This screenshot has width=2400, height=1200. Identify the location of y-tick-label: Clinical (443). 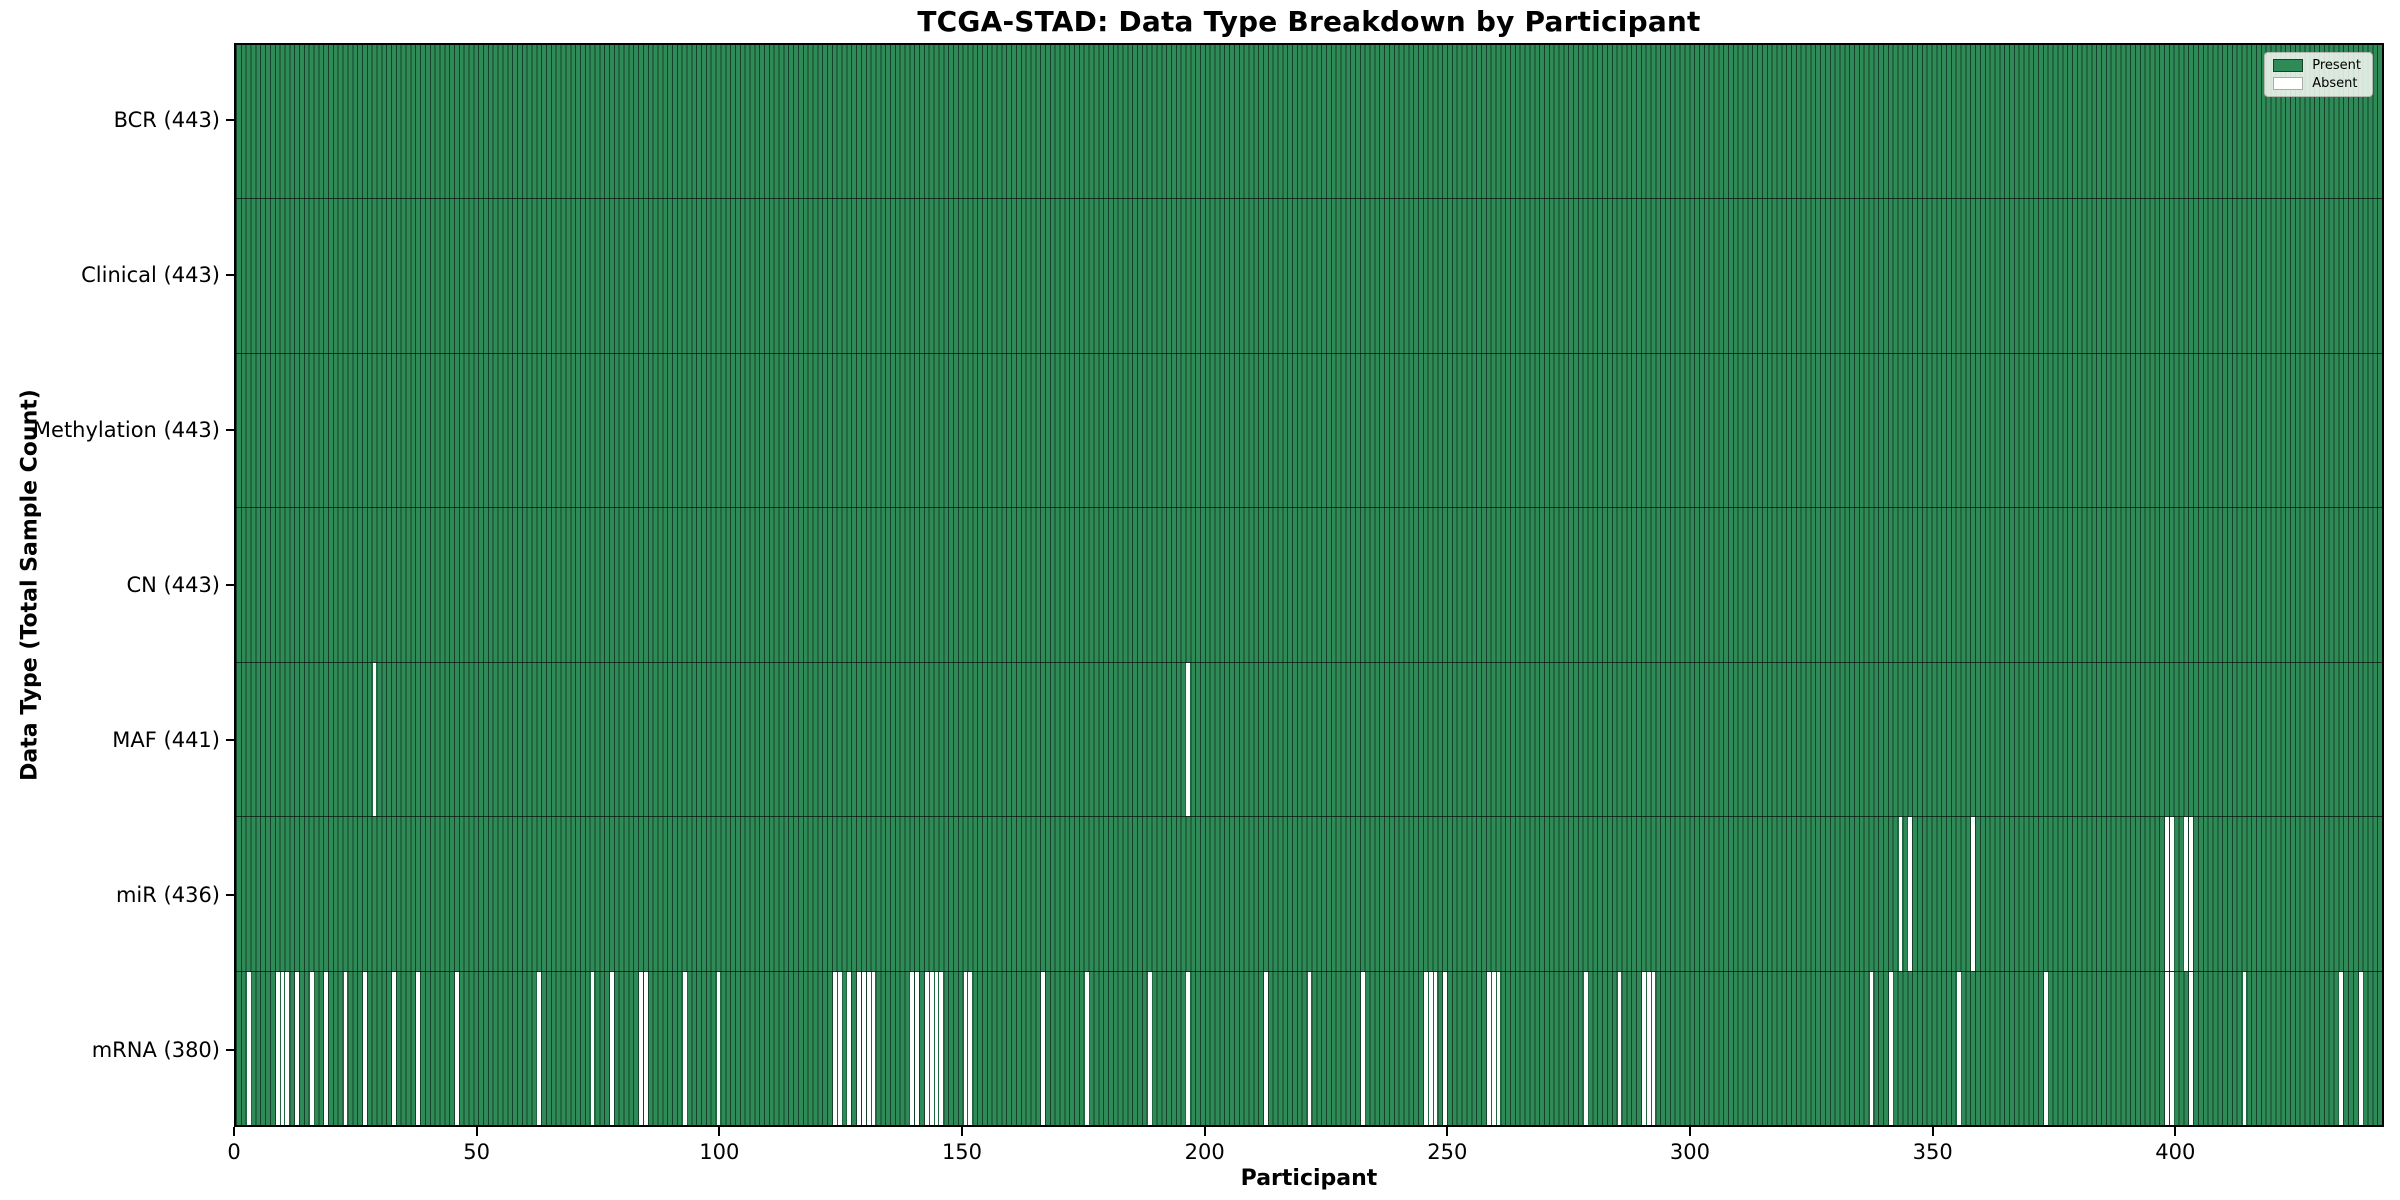
(150, 275).